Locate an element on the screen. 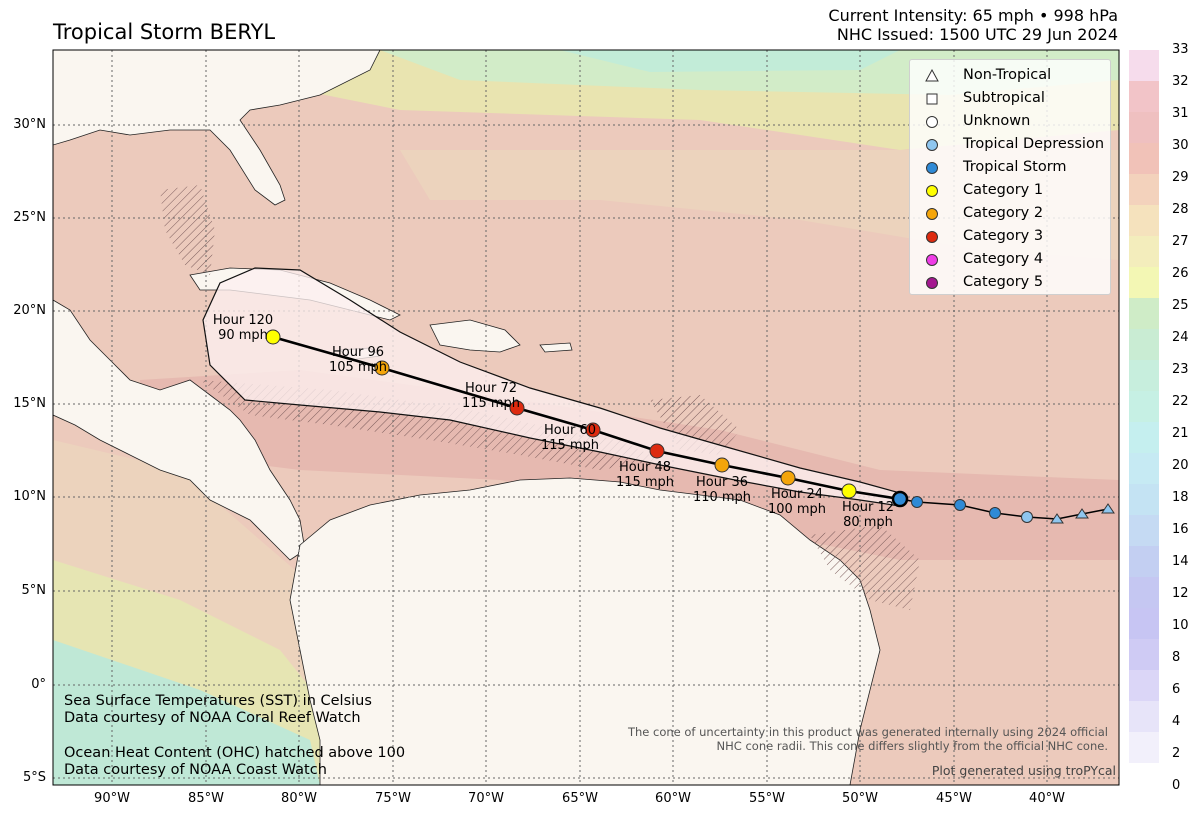 This screenshot has width=1200, height=816. colorbar-tick: 22 is located at coordinates (1180, 401).